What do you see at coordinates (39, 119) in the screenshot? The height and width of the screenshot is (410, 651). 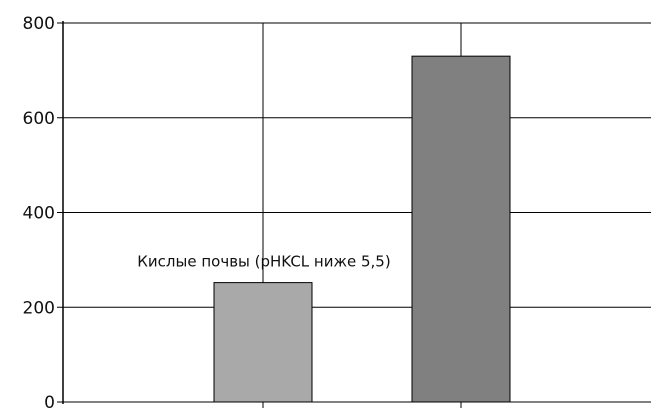 I see `y-tick-label-3: 600` at bounding box center [39, 119].